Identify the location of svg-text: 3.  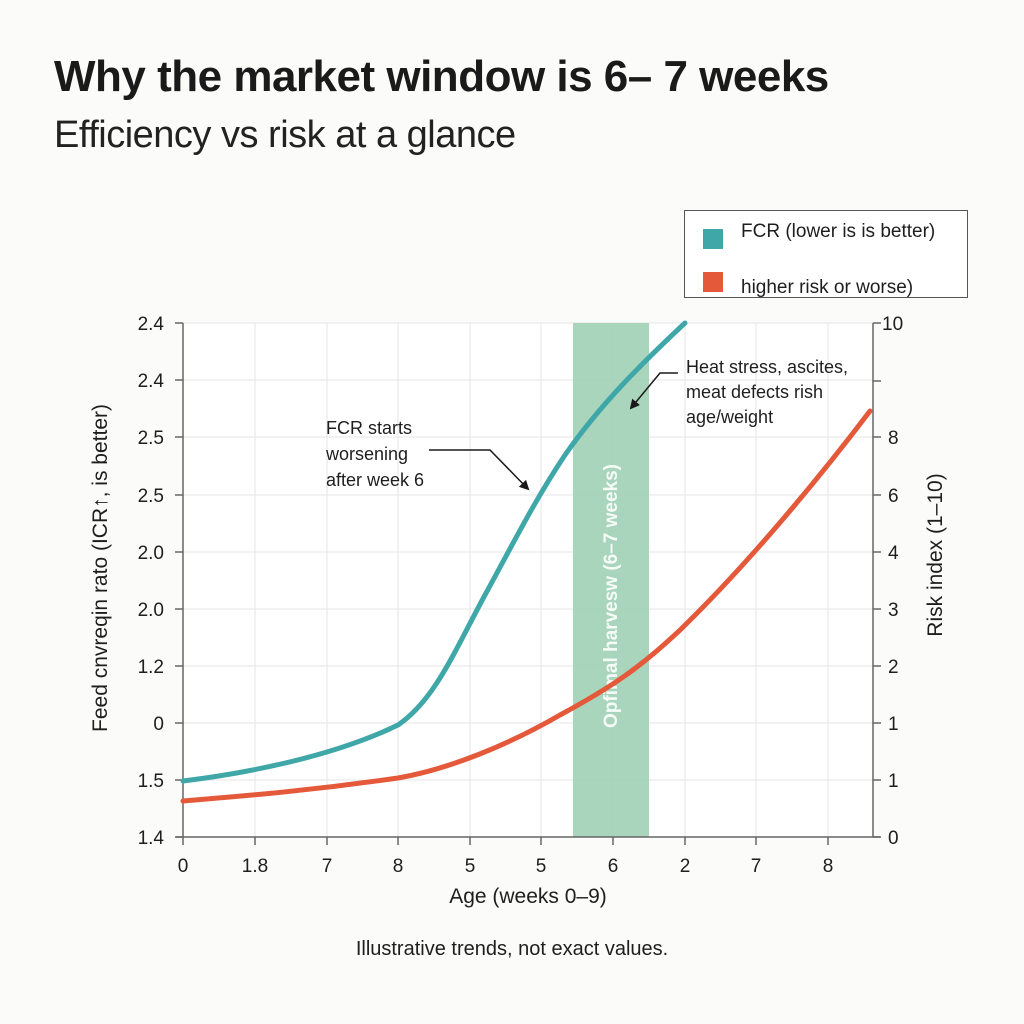
(893, 610).